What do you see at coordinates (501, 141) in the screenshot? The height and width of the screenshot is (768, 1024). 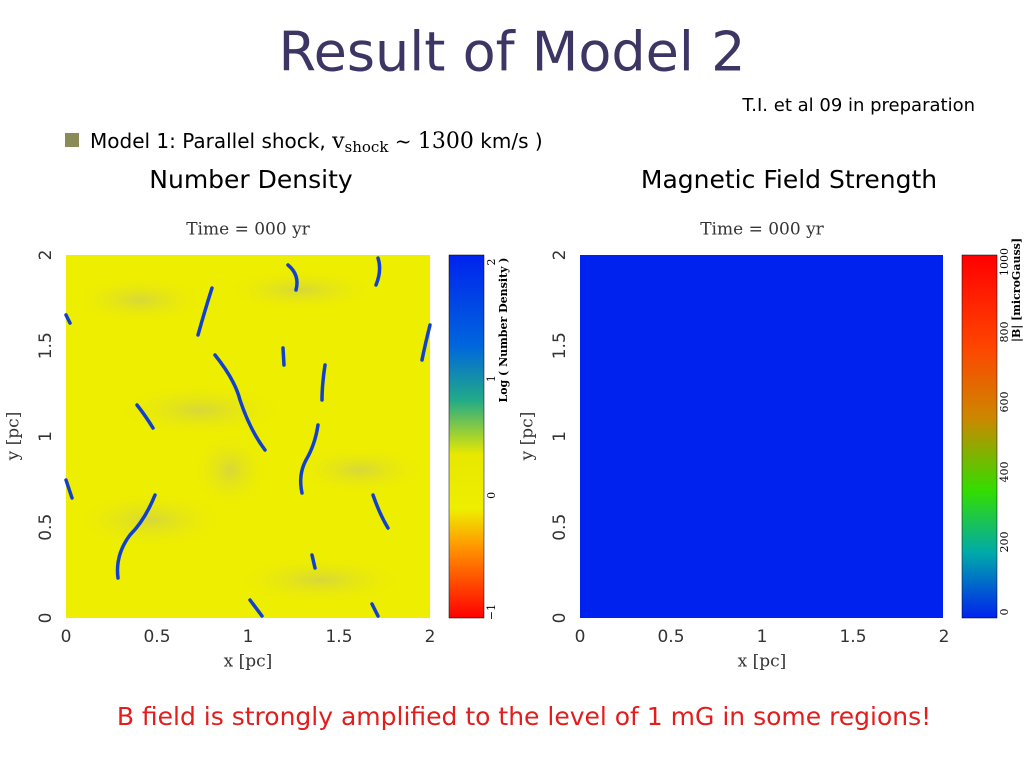 I see `bullet-unit: km/s` at bounding box center [501, 141].